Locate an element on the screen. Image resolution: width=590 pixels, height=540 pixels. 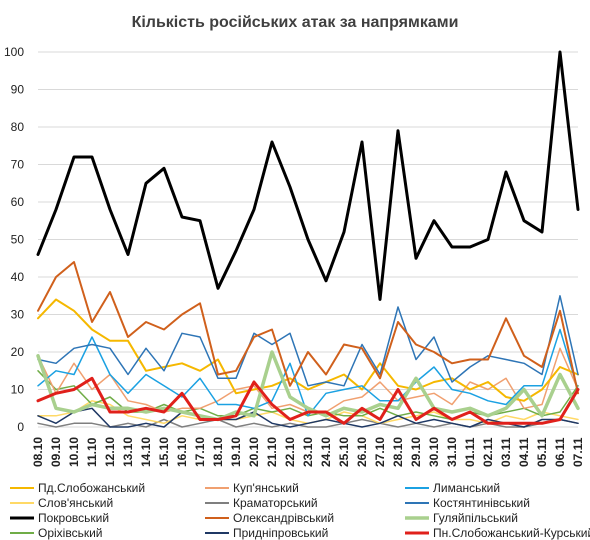
y-tick-label: 0 is located at coordinates (20, 427).